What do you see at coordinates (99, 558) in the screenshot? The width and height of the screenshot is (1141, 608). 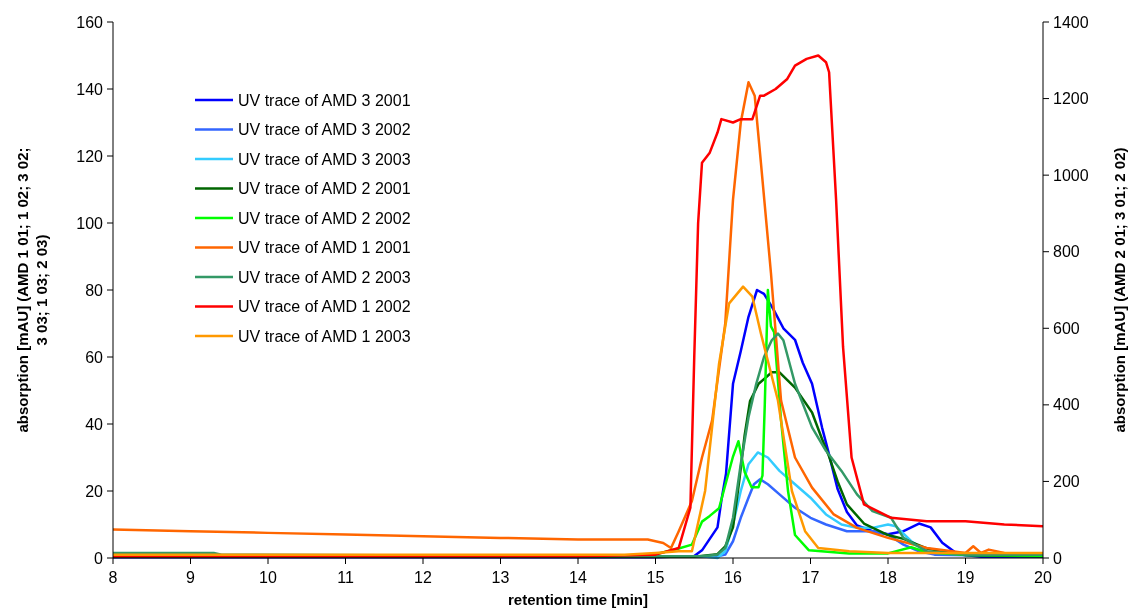 I see `y-tick-label: 0` at bounding box center [99, 558].